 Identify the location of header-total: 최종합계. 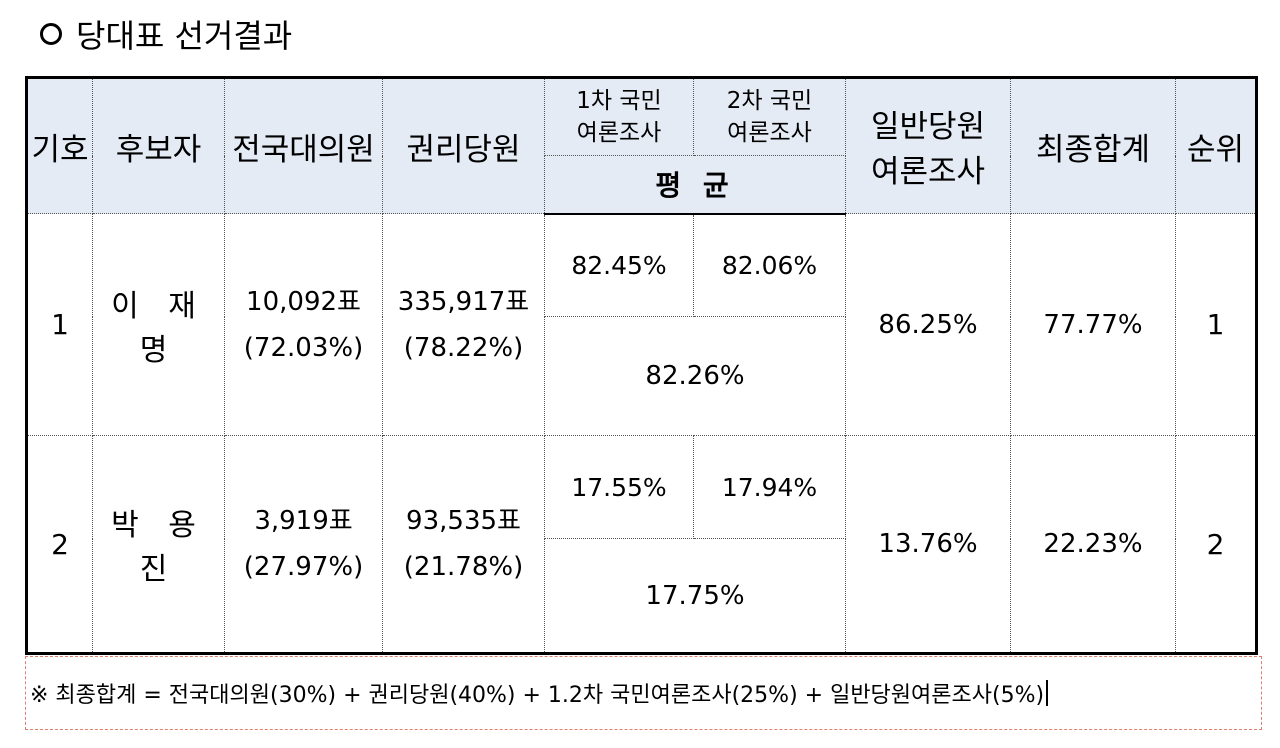
(1093, 145).